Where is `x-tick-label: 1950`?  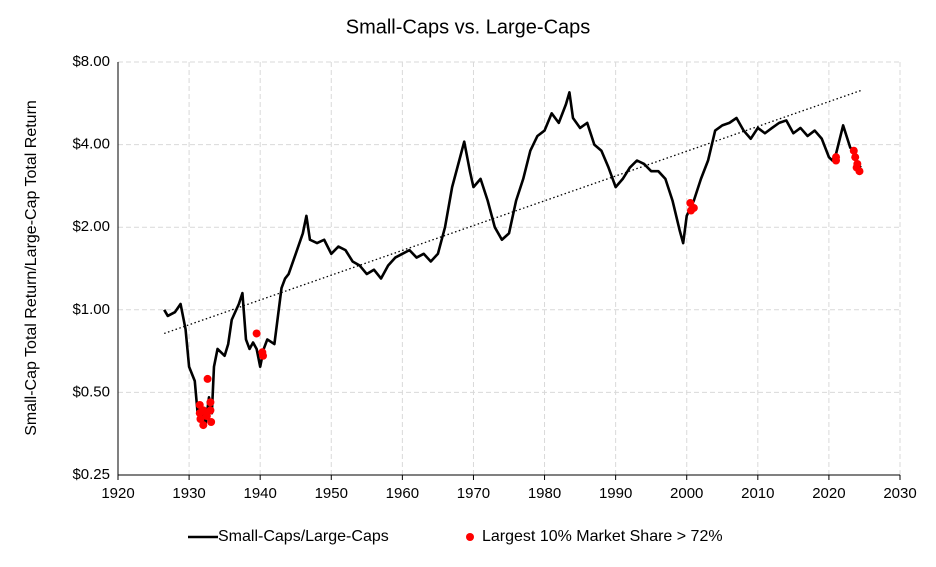 x-tick-label: 1950 is located at coordinates (331, 493).